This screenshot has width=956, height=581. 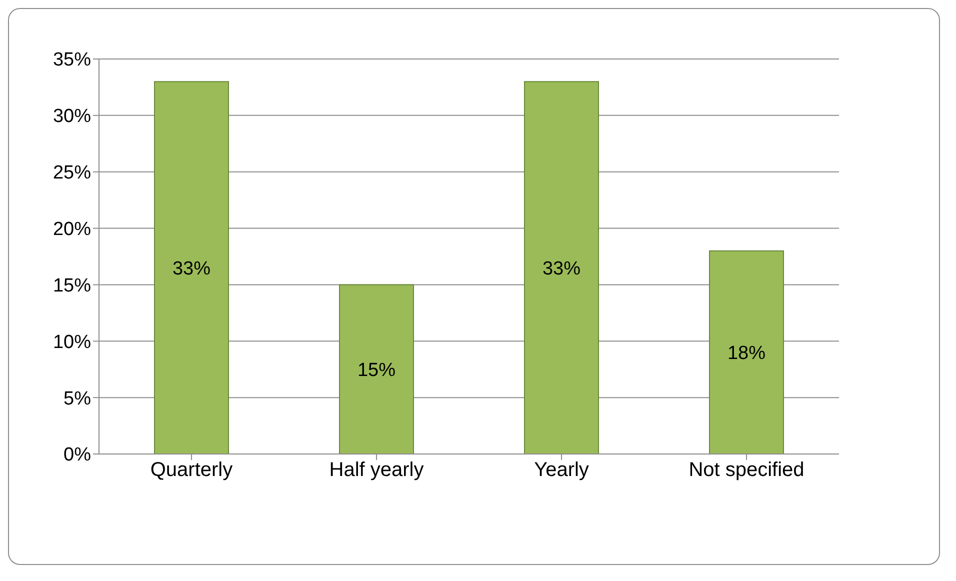 I want to click on y-tick-label: 15%, so click(x=72, y=285).